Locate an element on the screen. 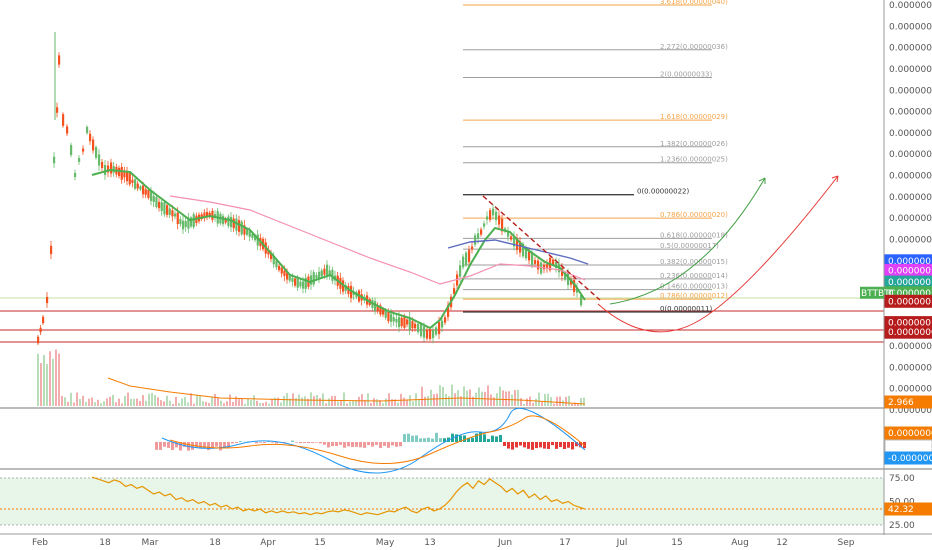 This screenshot has width=932, height=550. macd-badge-bg is located at coordinates (908, 433).